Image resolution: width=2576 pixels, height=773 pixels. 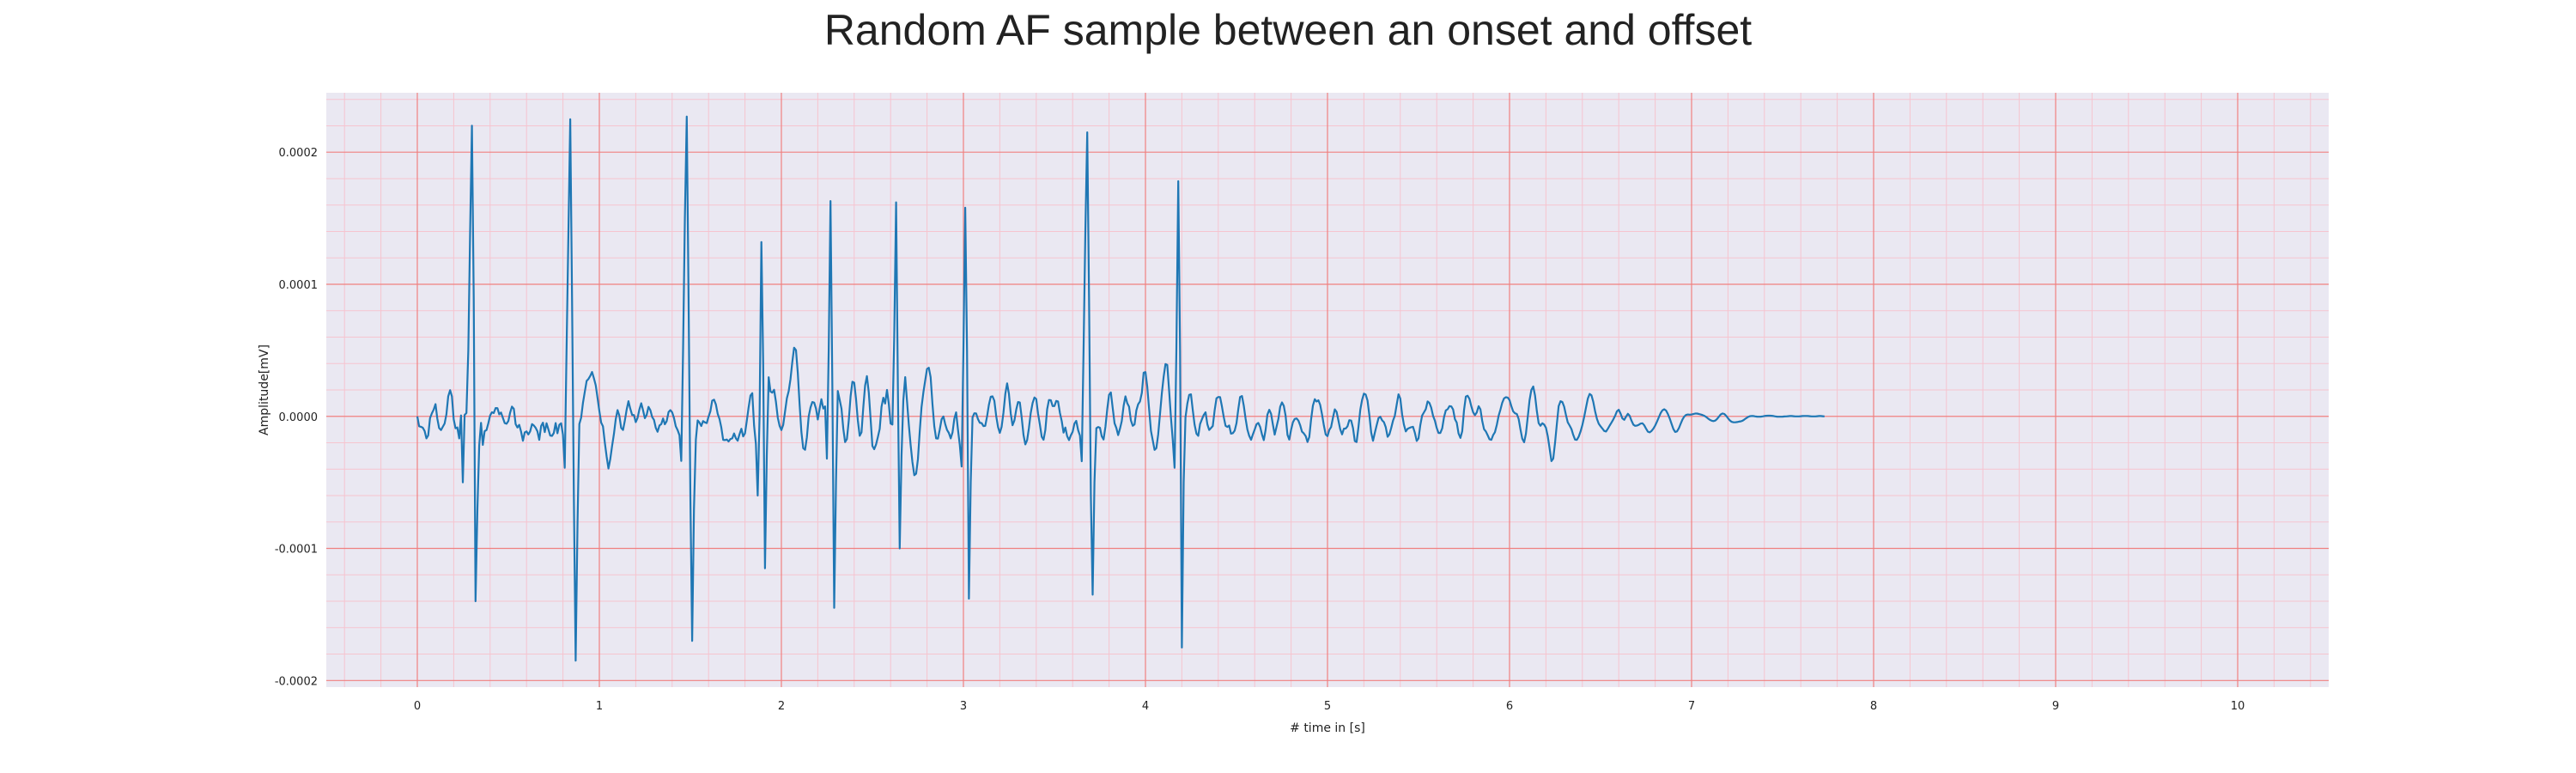 What do you see at coordinates (418, 706) in the screenshot?
I see `x-tick-label: 0` at bounding box center [418, 706].